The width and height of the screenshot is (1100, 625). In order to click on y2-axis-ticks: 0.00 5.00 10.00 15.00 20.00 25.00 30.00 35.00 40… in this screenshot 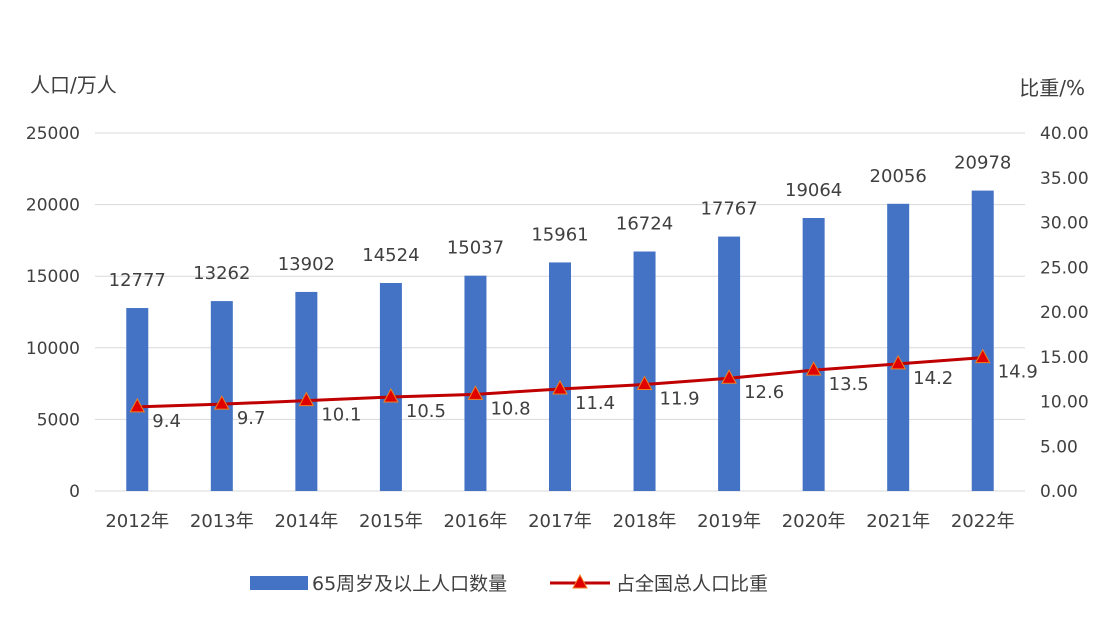, I will do `click(1064, 313)`.